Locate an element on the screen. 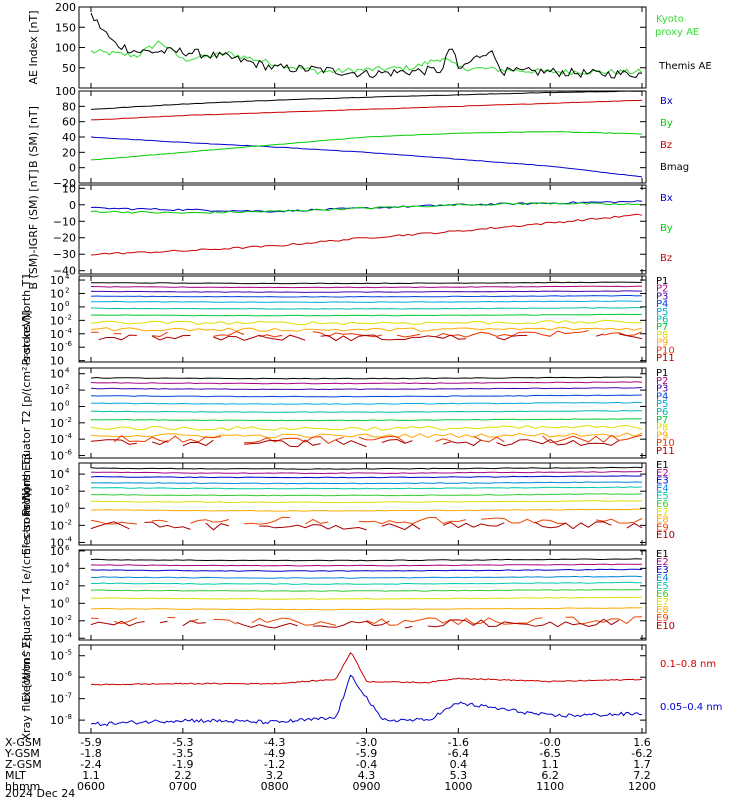 Image resolution: width=750 pixels, height=800 pixels. y-tick-label: 100 is located at coordinates (65, 48).